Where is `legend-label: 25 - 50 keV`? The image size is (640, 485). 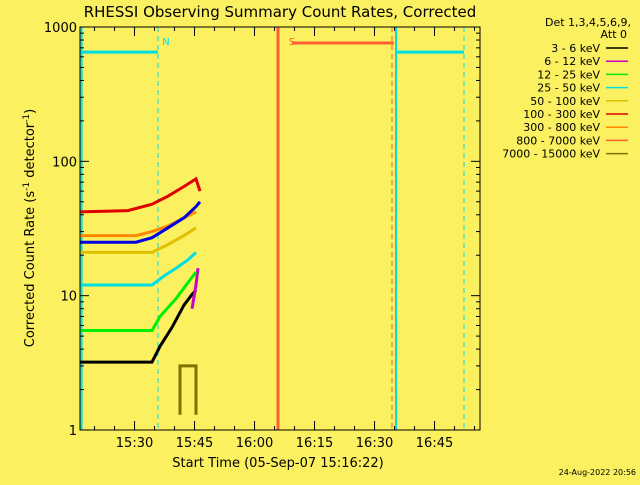
legend-label: 25 - 50 keV is located at coordinates (568, 88).